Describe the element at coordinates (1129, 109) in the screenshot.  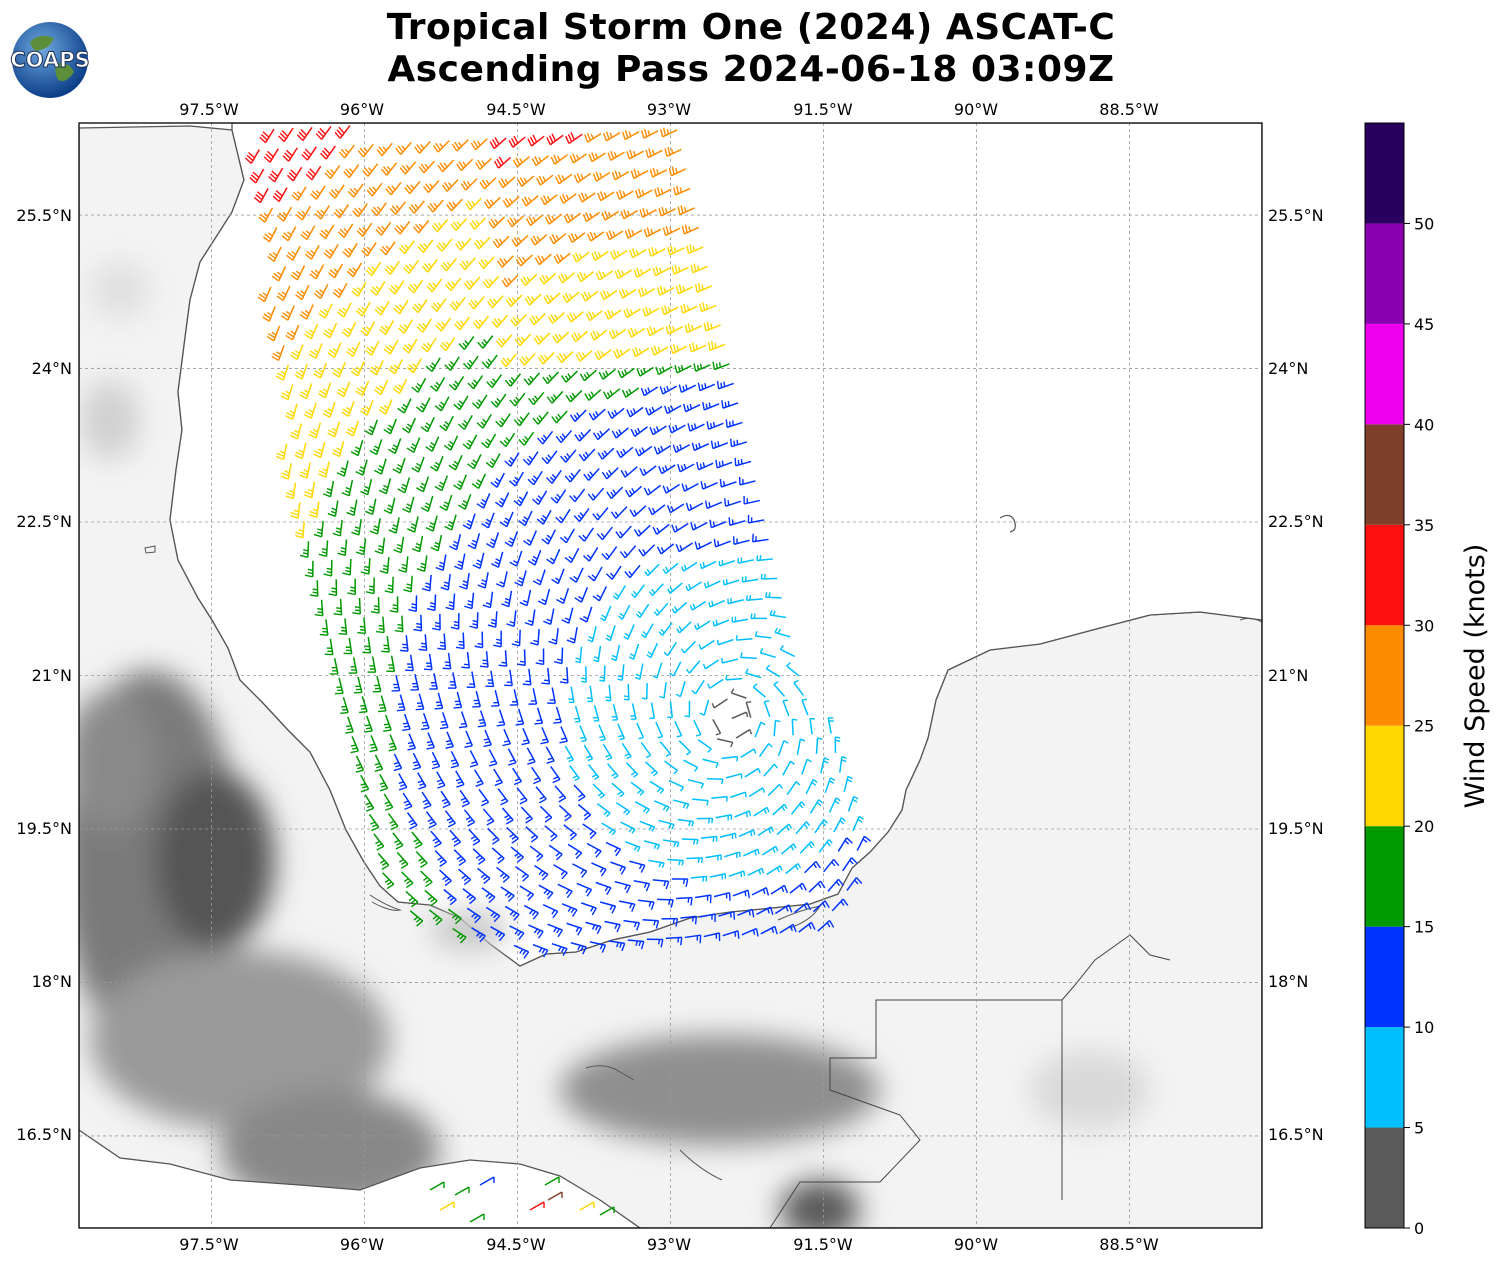
I see `lon-tick-top: 88.5°W` at that location.